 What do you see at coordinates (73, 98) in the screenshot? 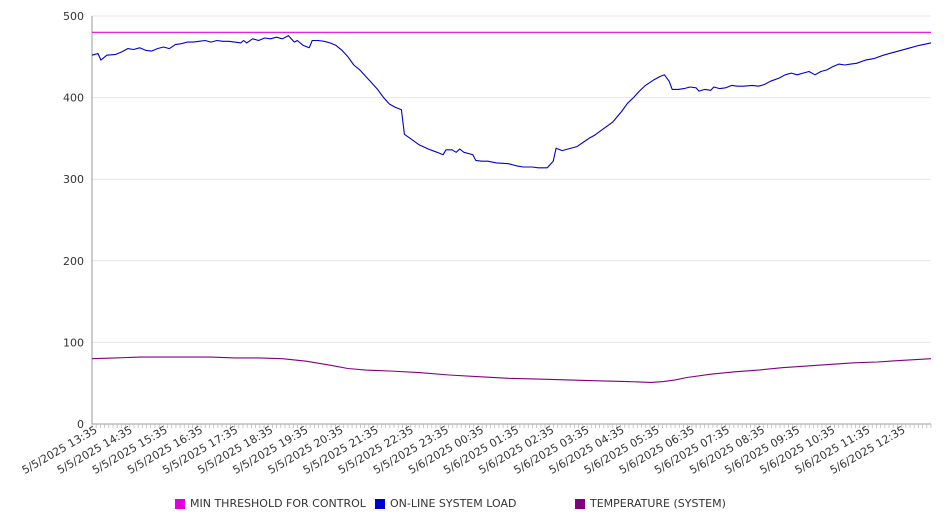
I see `y-tick-label-400: 400` at bounding box center [73, 98].